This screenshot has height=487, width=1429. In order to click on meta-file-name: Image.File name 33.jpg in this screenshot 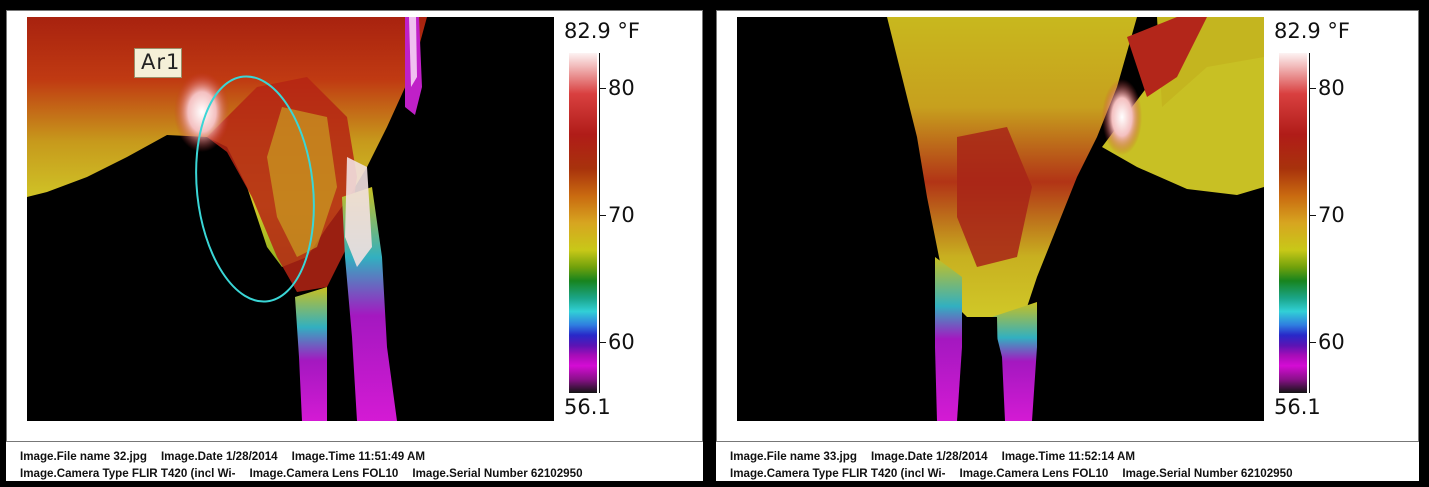, I will do `click(793, 456)`.